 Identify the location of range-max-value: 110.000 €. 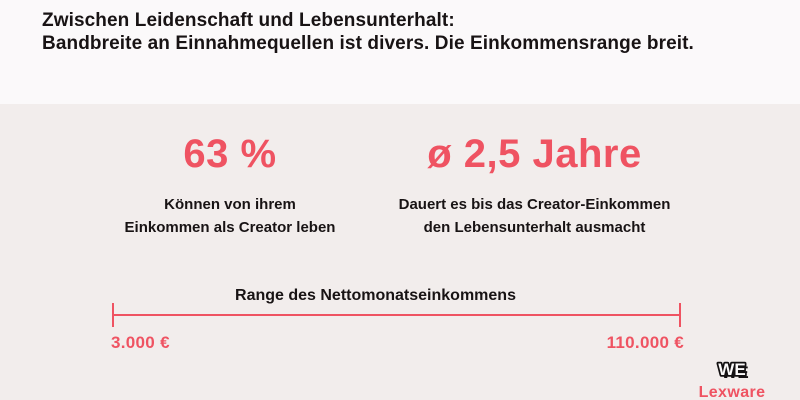
(645, 342).